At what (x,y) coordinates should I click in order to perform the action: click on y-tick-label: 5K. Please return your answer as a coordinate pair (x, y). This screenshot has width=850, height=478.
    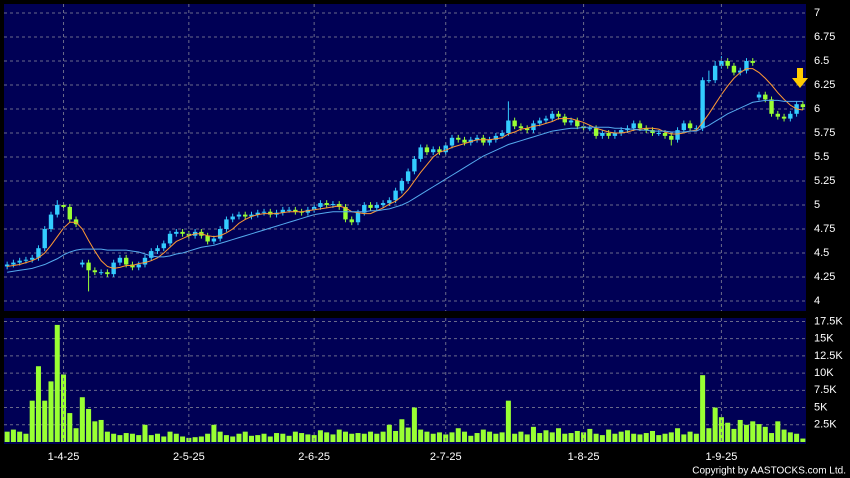
    Looking at the image, I should click on (821, 407).